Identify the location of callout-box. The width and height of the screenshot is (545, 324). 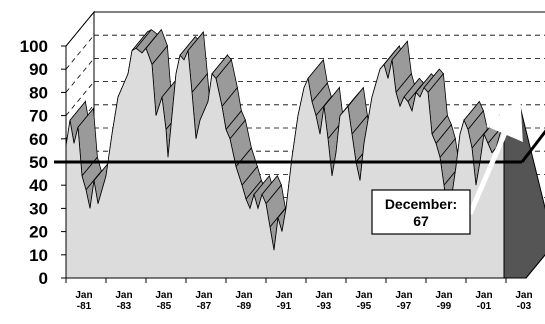
(421, 212).